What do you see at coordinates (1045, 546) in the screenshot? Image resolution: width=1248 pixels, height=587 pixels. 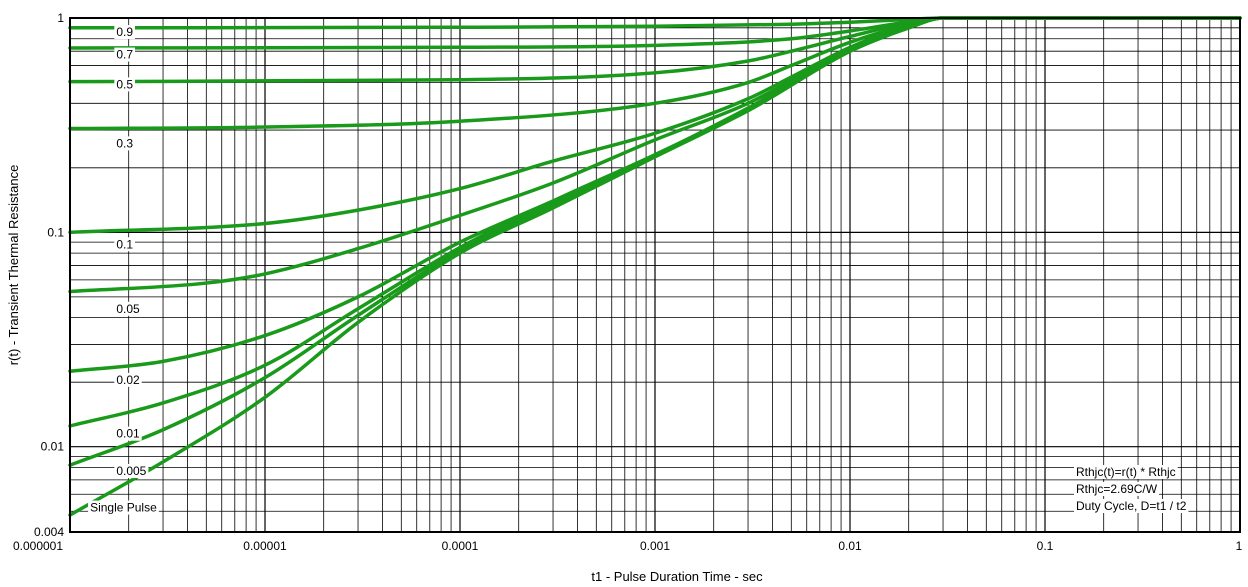 I see `x-tick-label: 0.1` at bounding box center [1045, 546].